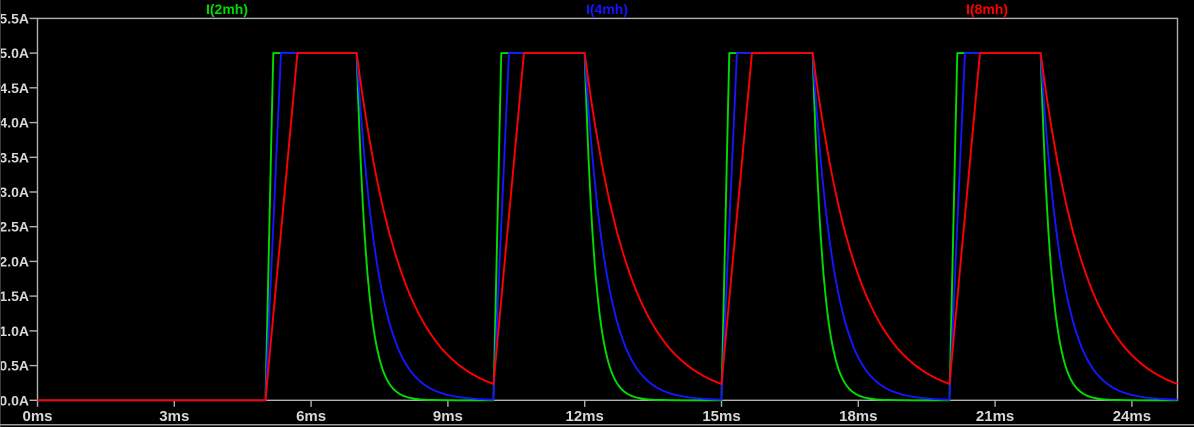  Describe the element at coordinates (174, 416) in the screenshot. I see `svg-text: 3ms` at that location.